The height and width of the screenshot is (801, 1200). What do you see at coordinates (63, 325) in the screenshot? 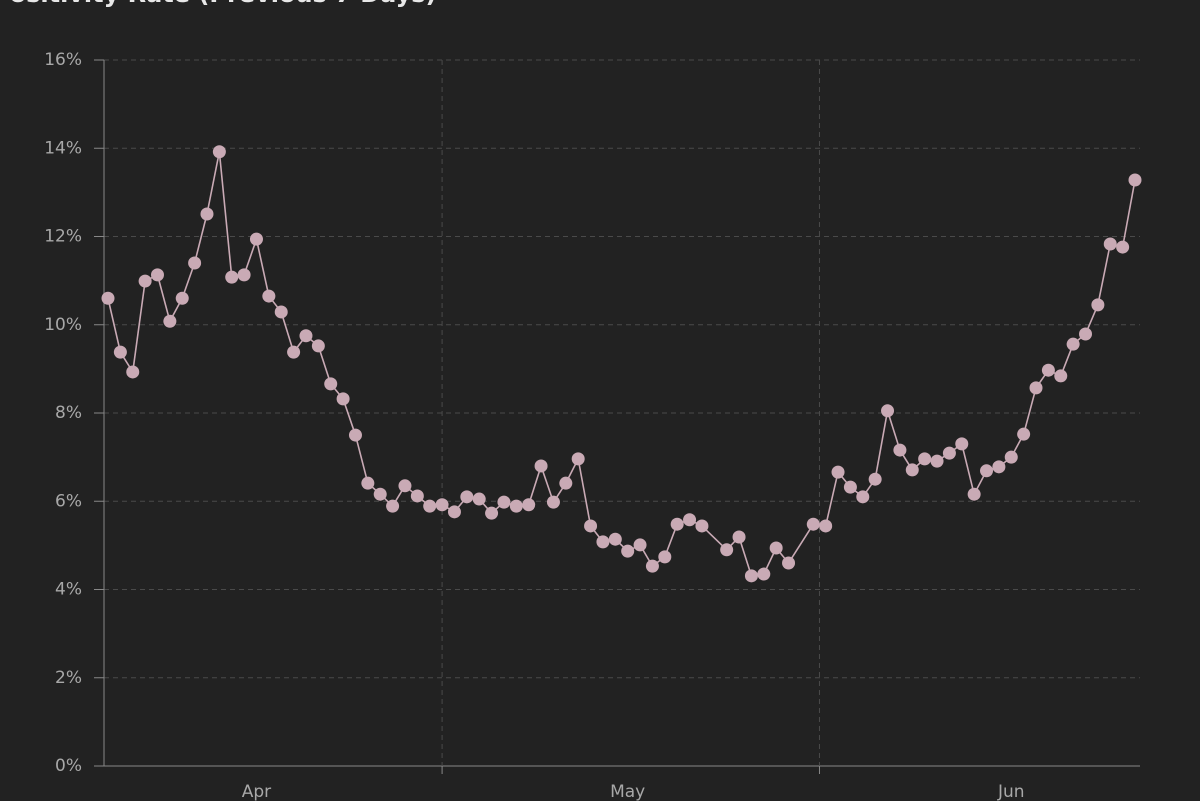
I see `y-tick-label: 10%` at bounding box center [63, 325].